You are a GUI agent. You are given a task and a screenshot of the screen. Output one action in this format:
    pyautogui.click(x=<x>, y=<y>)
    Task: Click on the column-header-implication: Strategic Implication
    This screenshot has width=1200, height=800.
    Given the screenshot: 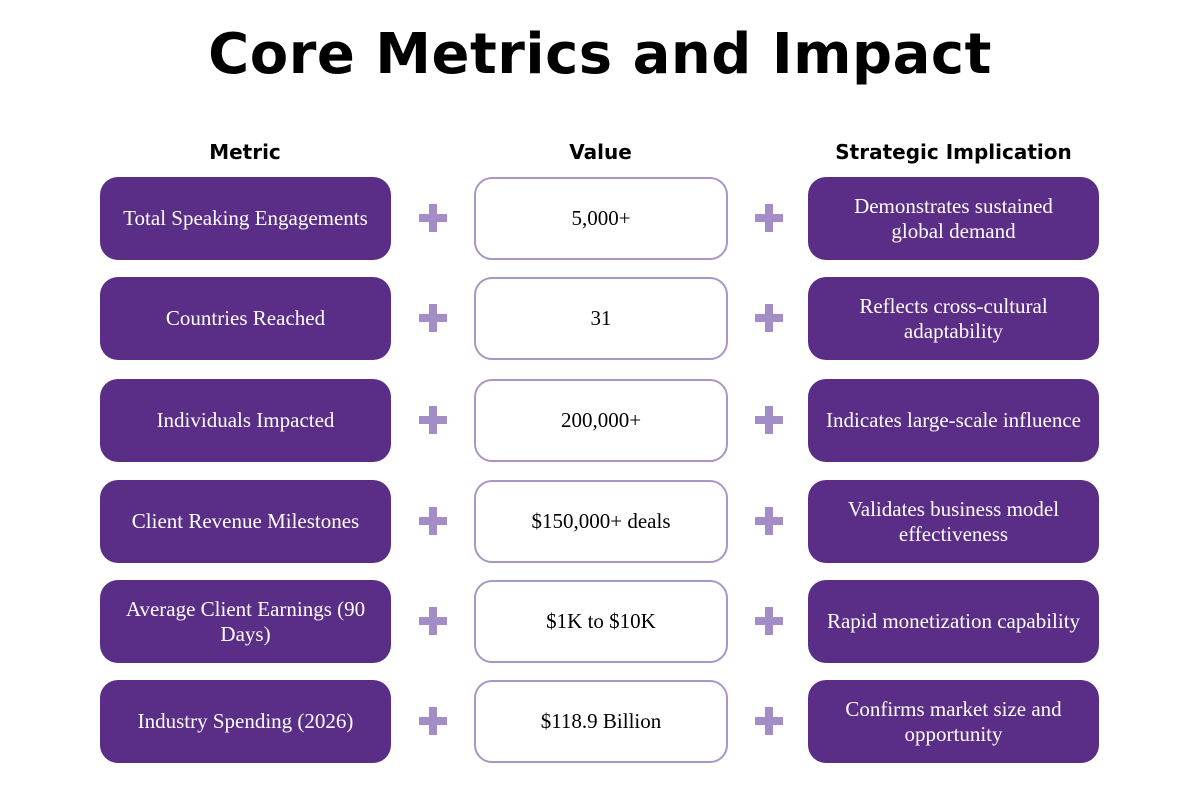 What is the action you would take?
    pyautogui.click(x=953, y=152)
    